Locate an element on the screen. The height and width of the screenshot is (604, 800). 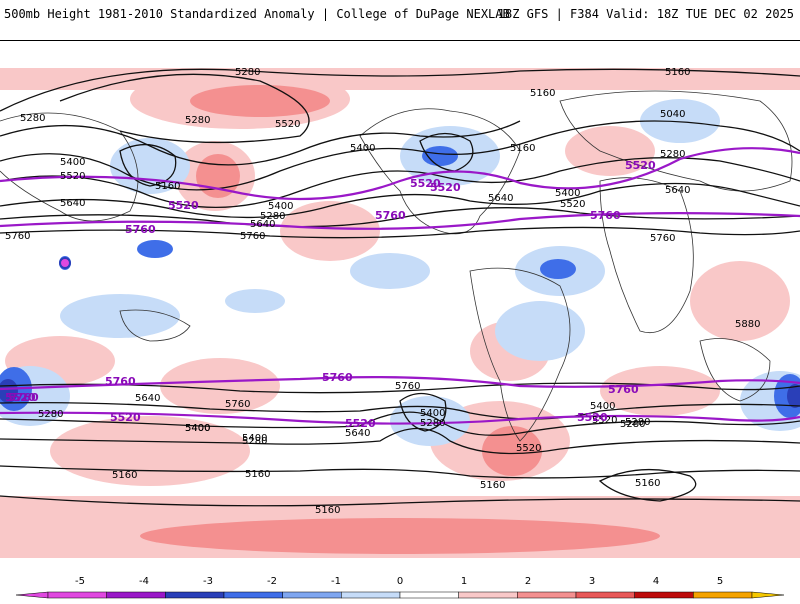
contour-5760-south is located at coordinates (400, 383).